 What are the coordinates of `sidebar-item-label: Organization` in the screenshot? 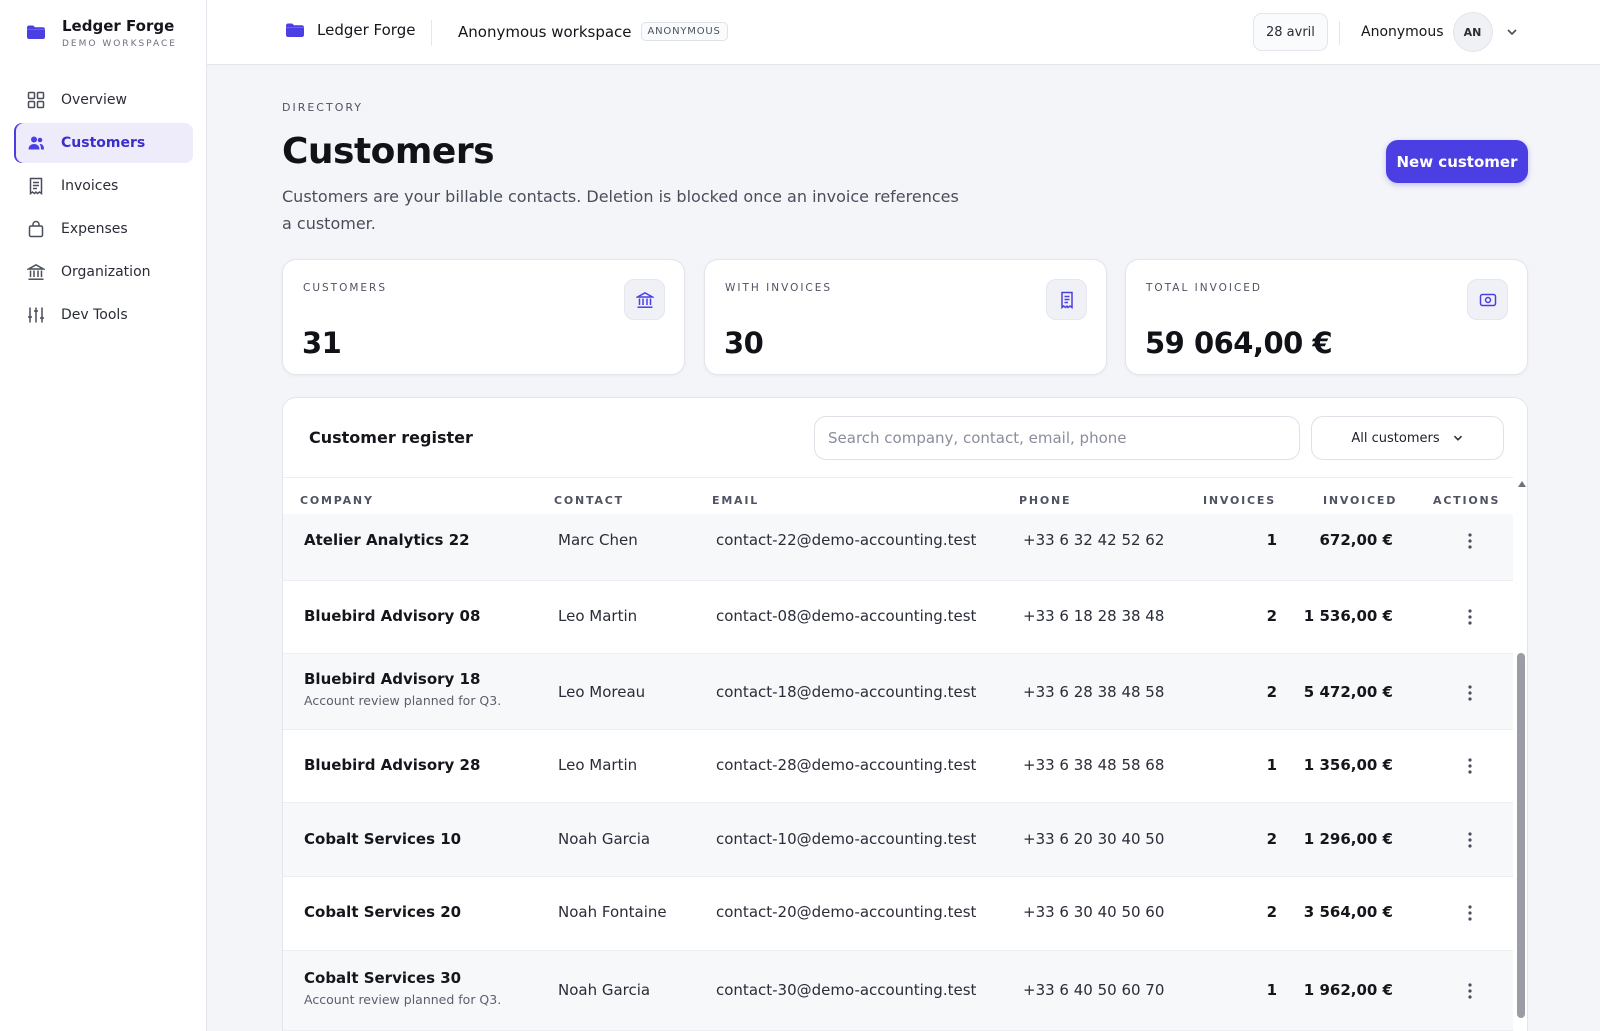 It's located at (106, 272).